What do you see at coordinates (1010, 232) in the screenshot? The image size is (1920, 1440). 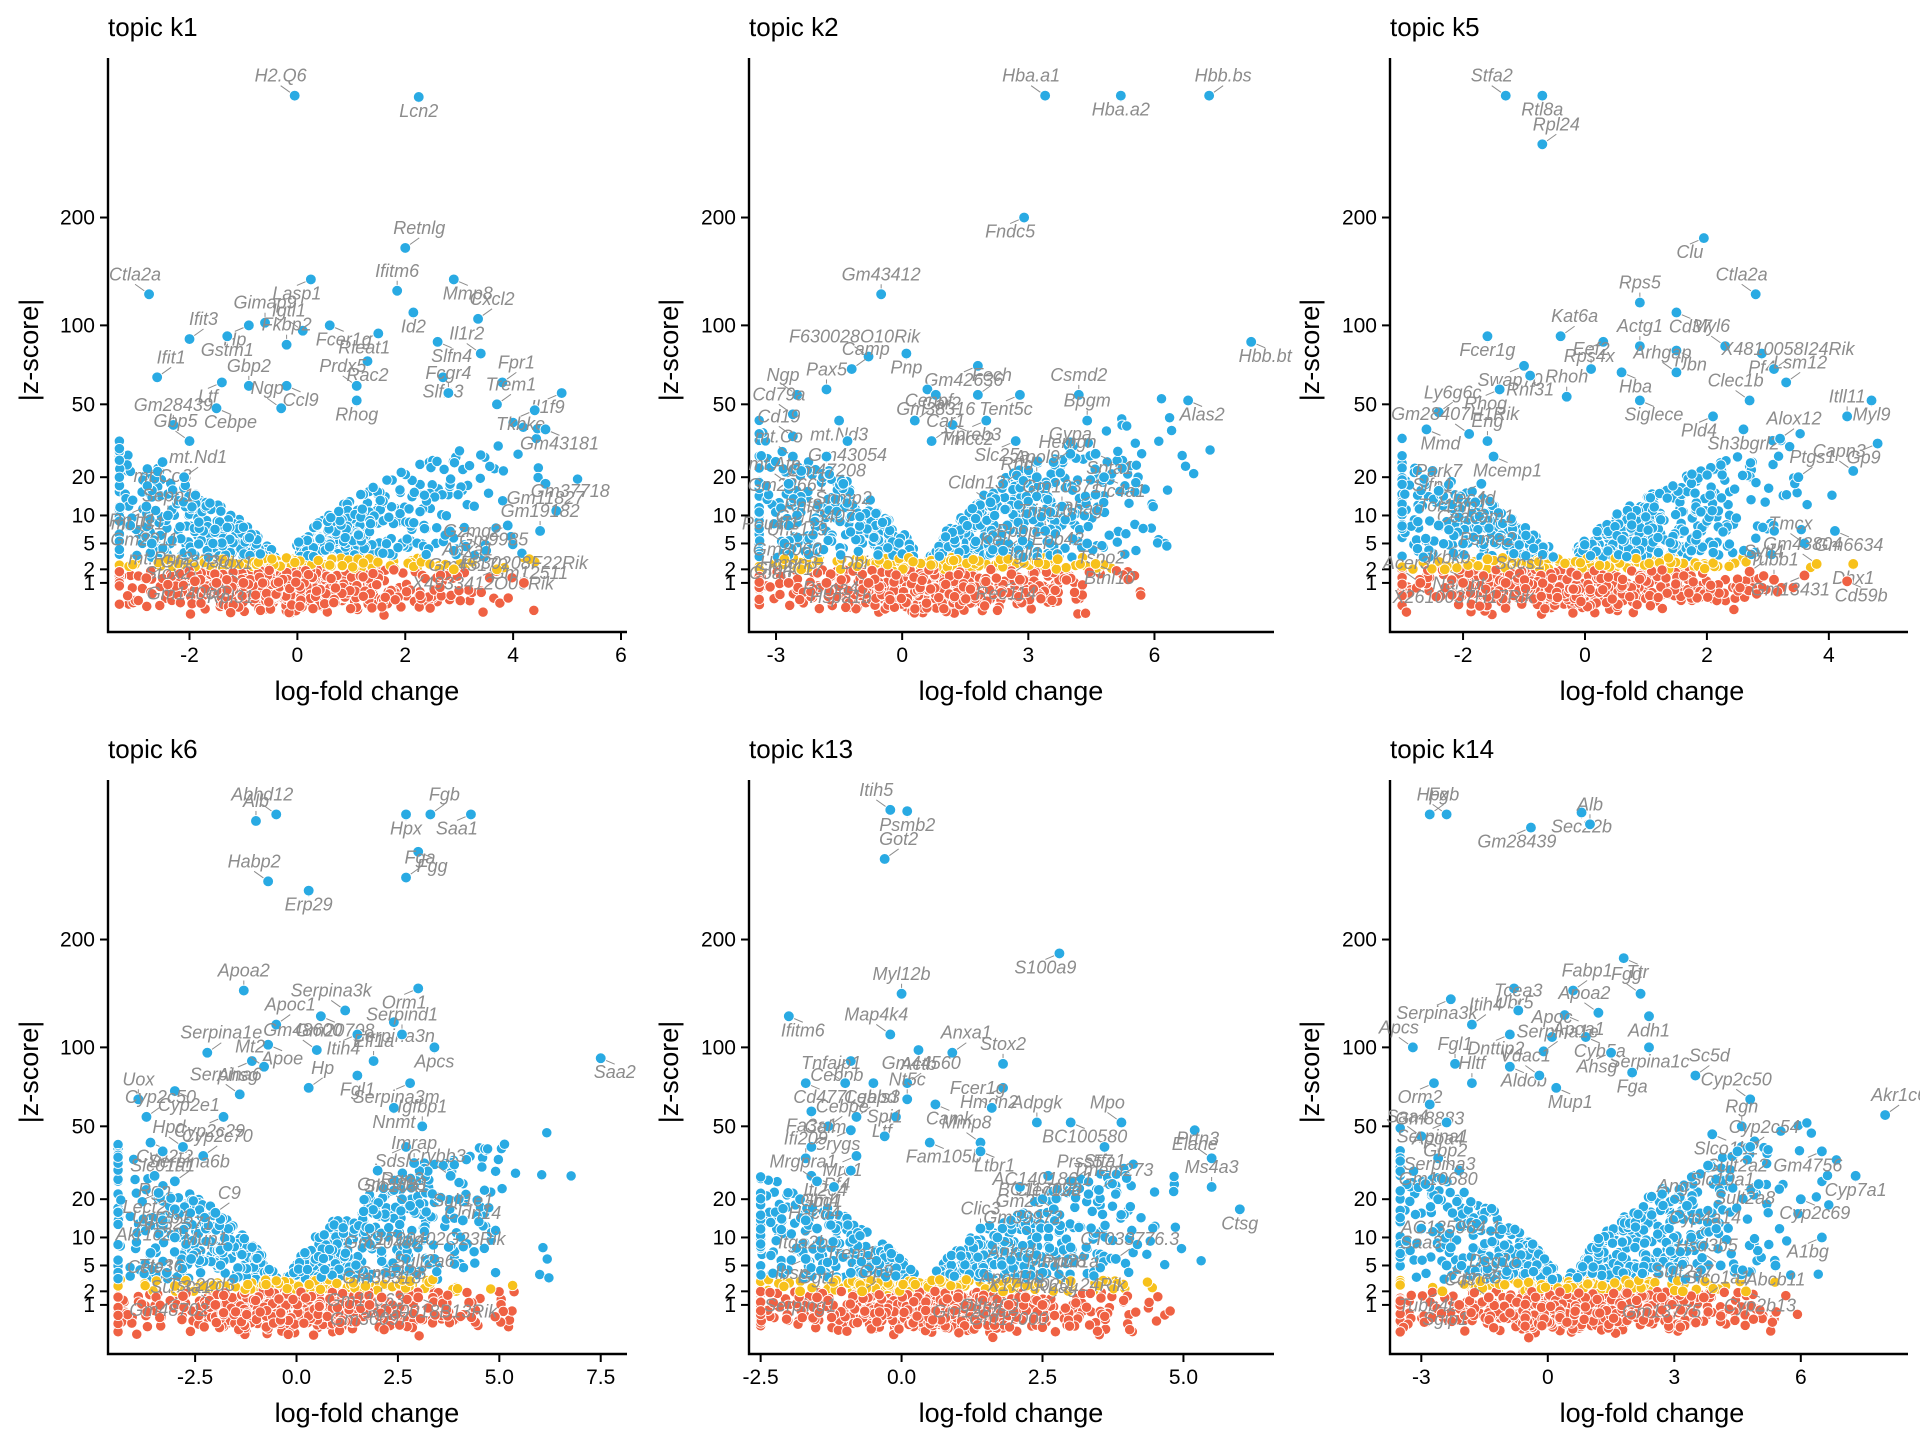 I see `gene-label: Fndc5` at bounding box center [1010, 232].